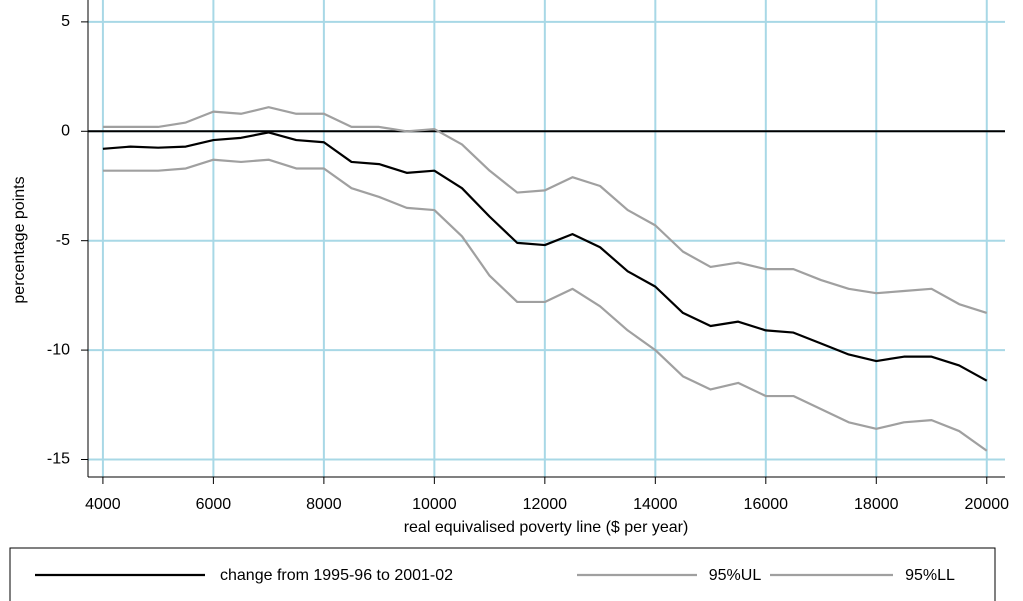  Describe the element at coordinates (876, 504) in the screenshot. I see `x-tick-label: 18000` at that location.